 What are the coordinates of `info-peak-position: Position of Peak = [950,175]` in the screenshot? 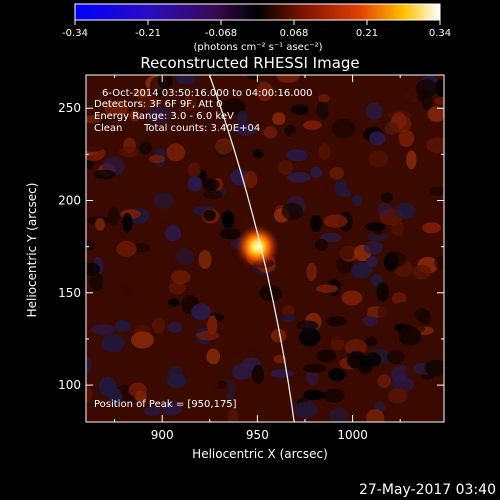 It's located at (165, 404).